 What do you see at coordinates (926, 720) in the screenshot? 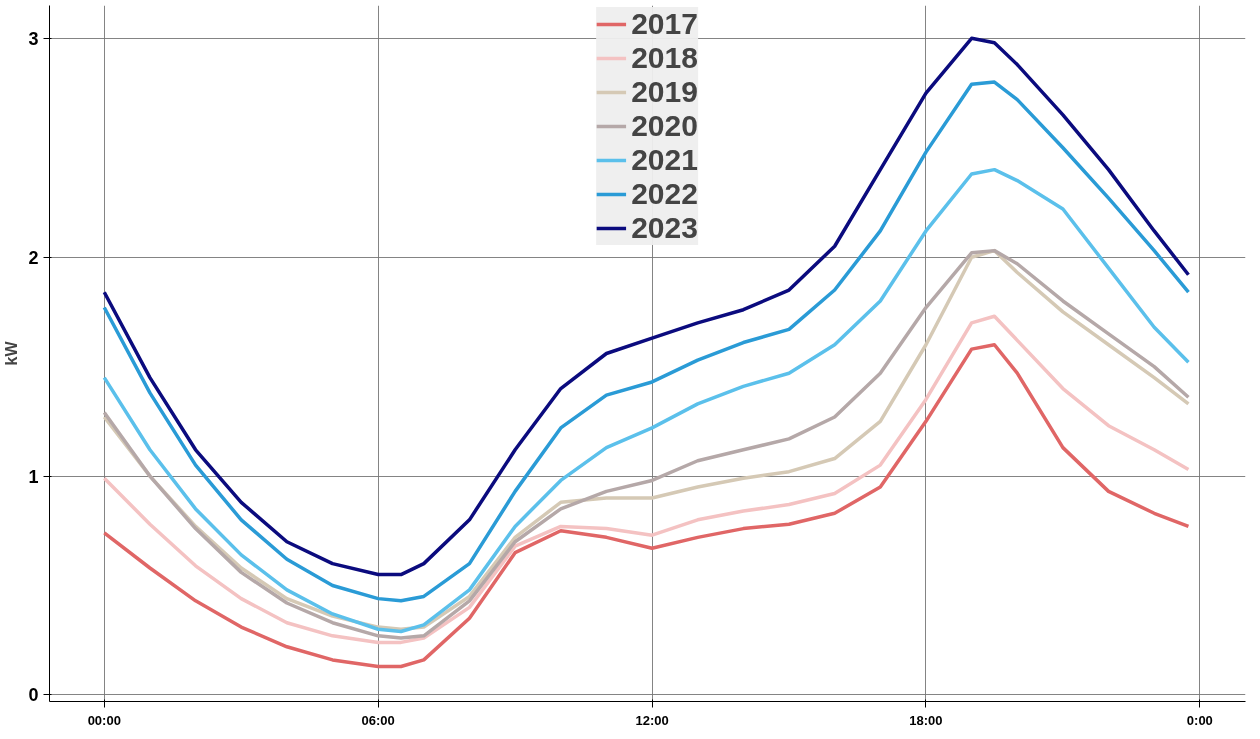
I see `x-tick-label: 18:00` at bounding box center [926, 720].